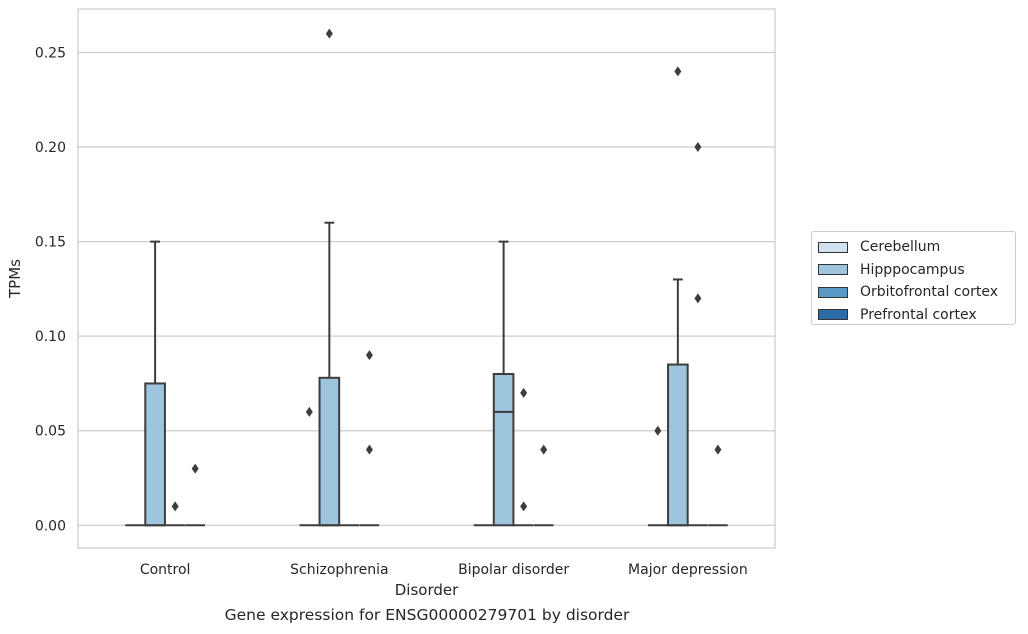 The height and width of the screenshot is (634, 1028). What do you see at coordinates (50, 432) in the screenshot?
I see `y-tick-label: 0.05` at bounding box center [50, 432].